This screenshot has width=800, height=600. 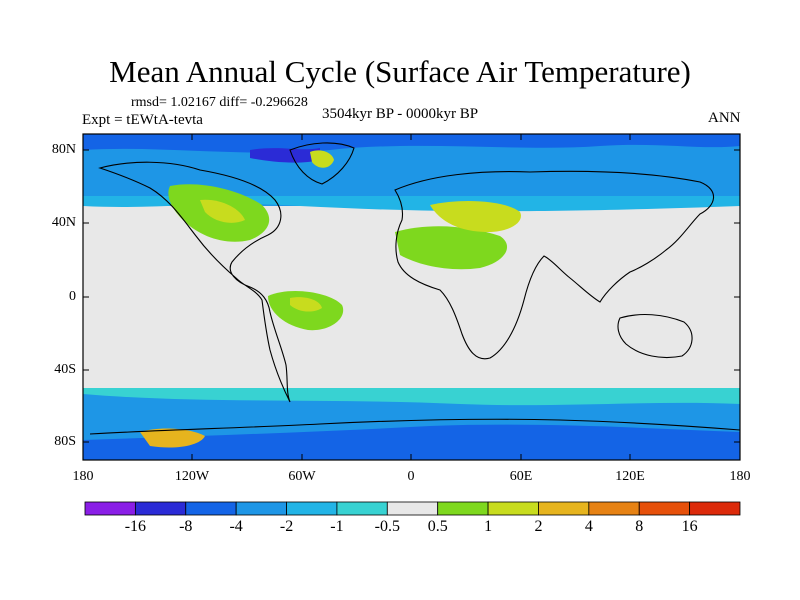 What do you see at coordinates (740, 476) in the screenshot?
I see `lon-label-180e: 180` at bounding box center [740, 476].